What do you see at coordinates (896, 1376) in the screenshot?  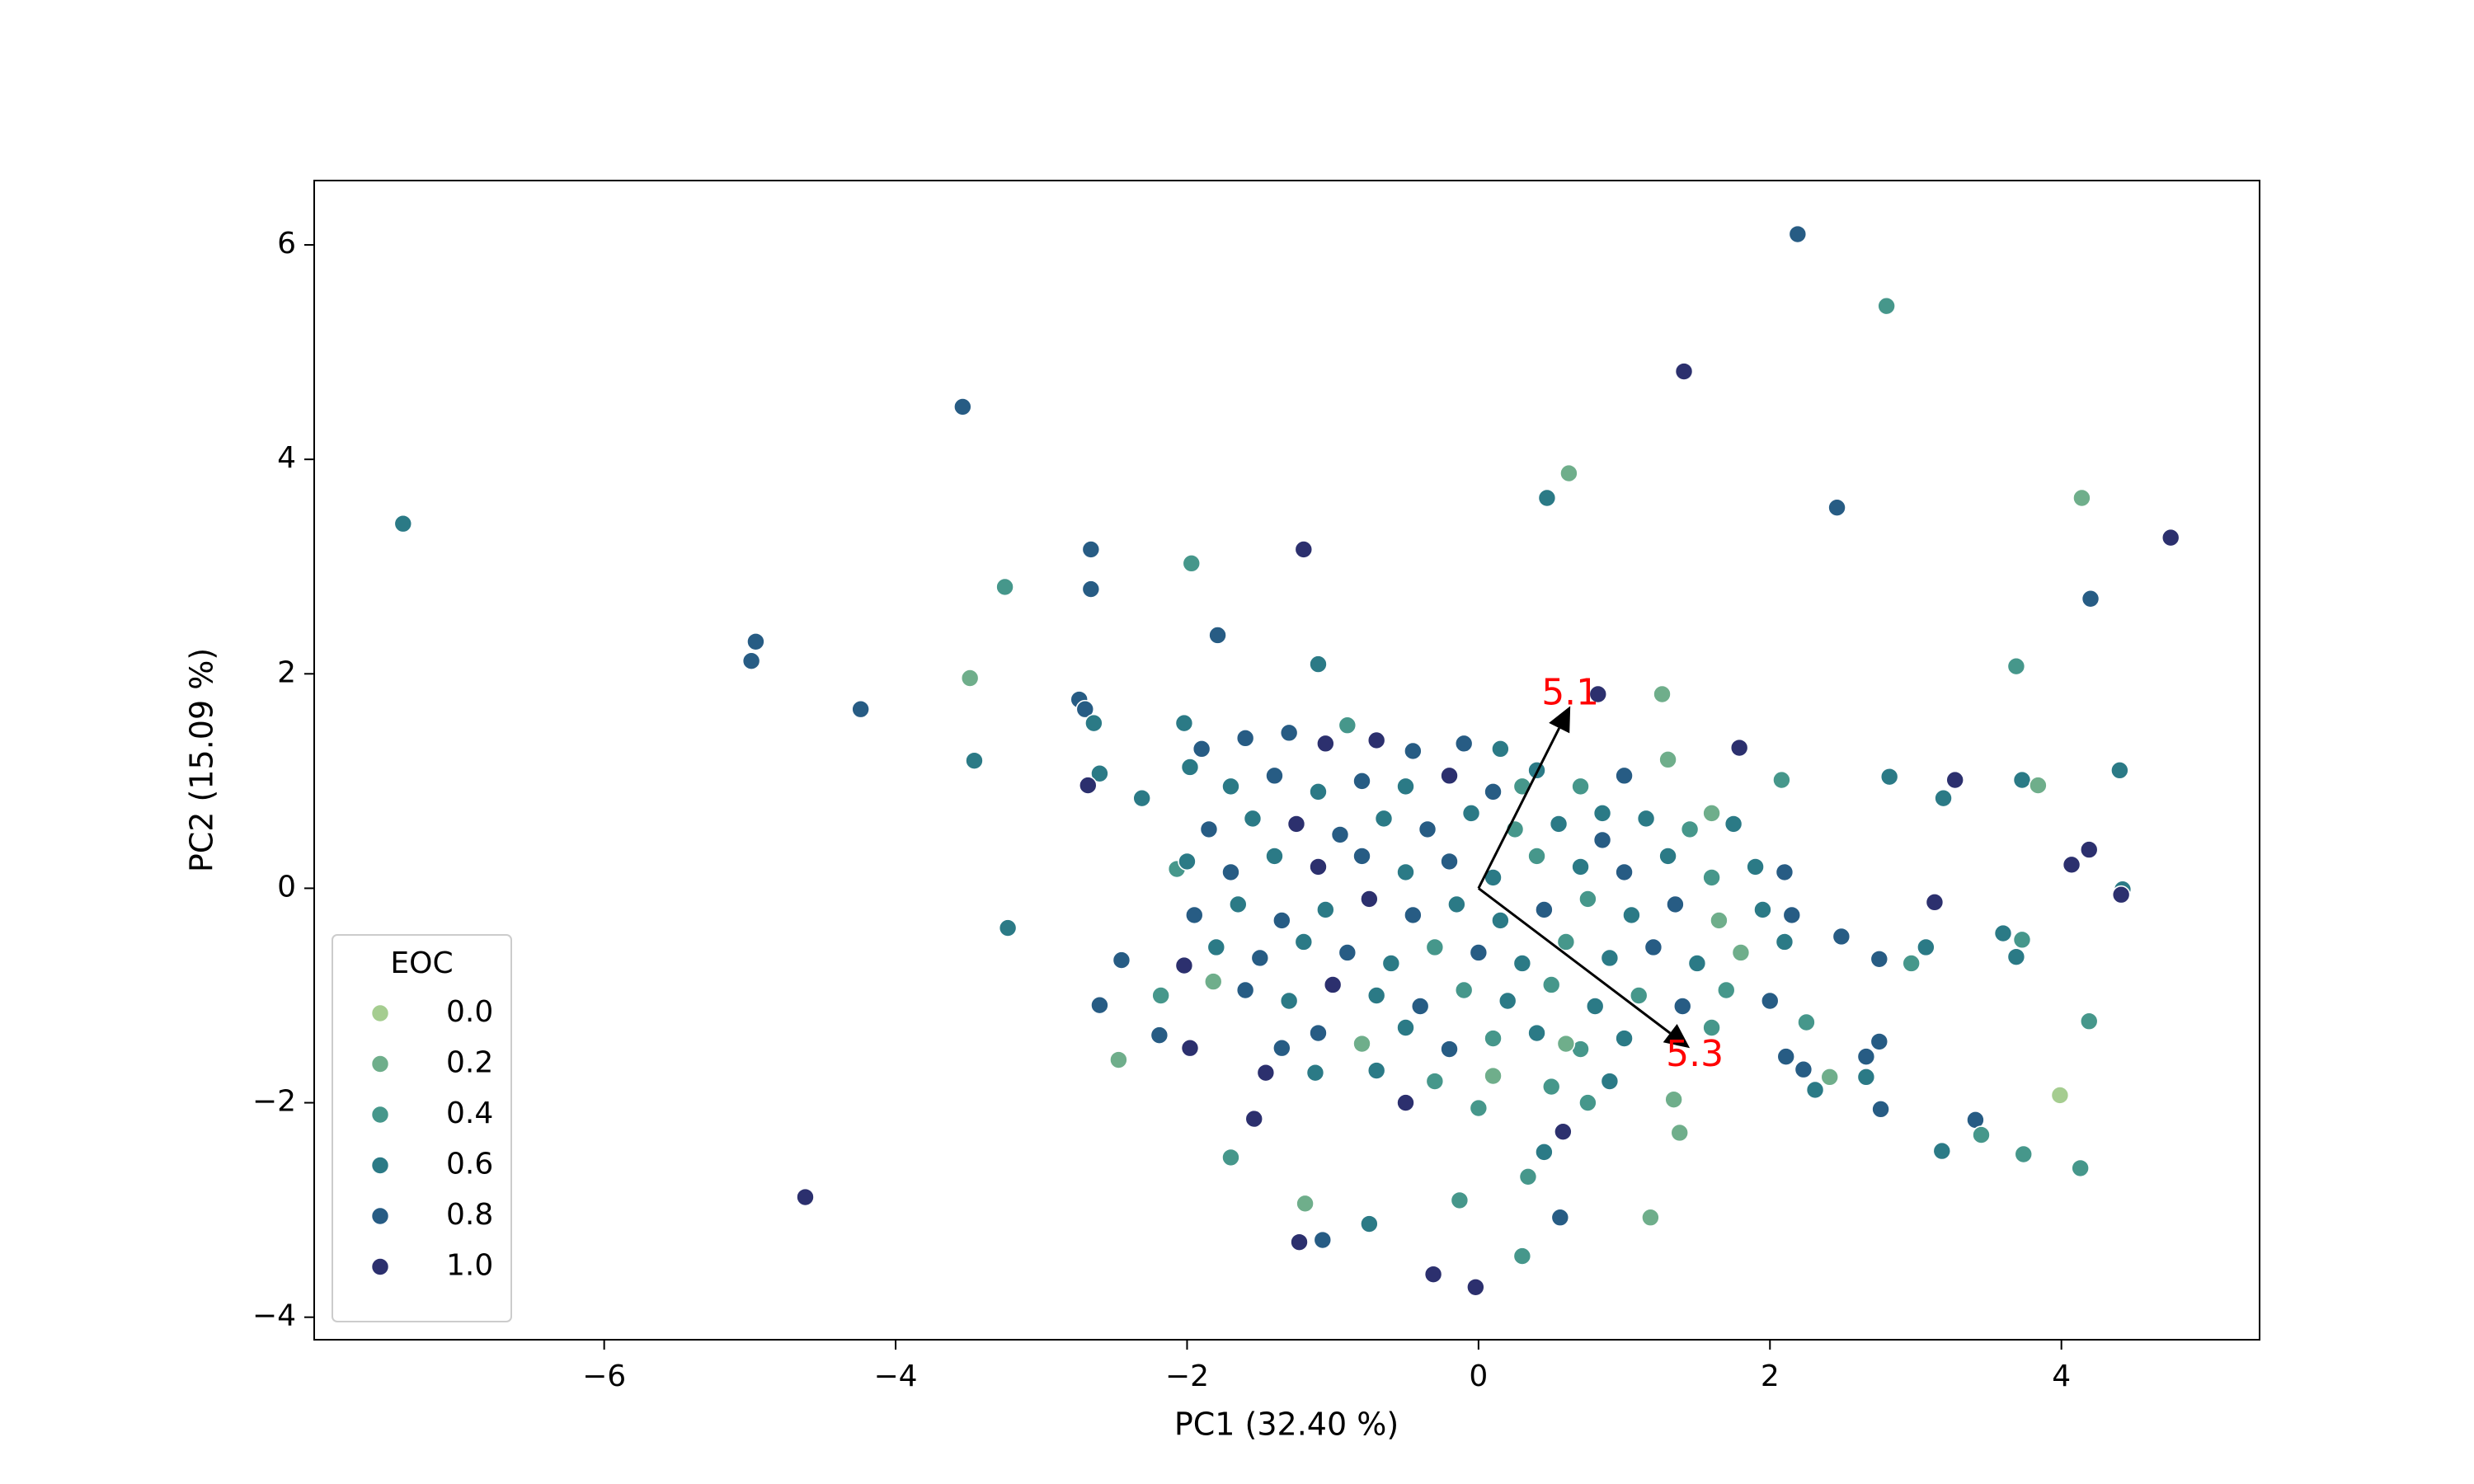 I see `x-tick-label: −4` at bounding box center [896, 1376].